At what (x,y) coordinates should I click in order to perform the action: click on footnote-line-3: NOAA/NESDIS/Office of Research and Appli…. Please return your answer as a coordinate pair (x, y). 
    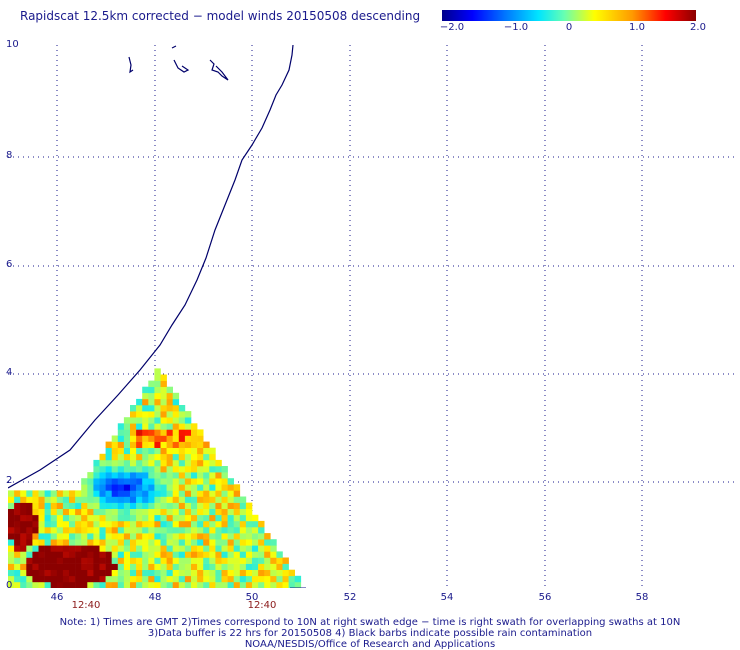
    Looking at the image, I should click on (370, 644).